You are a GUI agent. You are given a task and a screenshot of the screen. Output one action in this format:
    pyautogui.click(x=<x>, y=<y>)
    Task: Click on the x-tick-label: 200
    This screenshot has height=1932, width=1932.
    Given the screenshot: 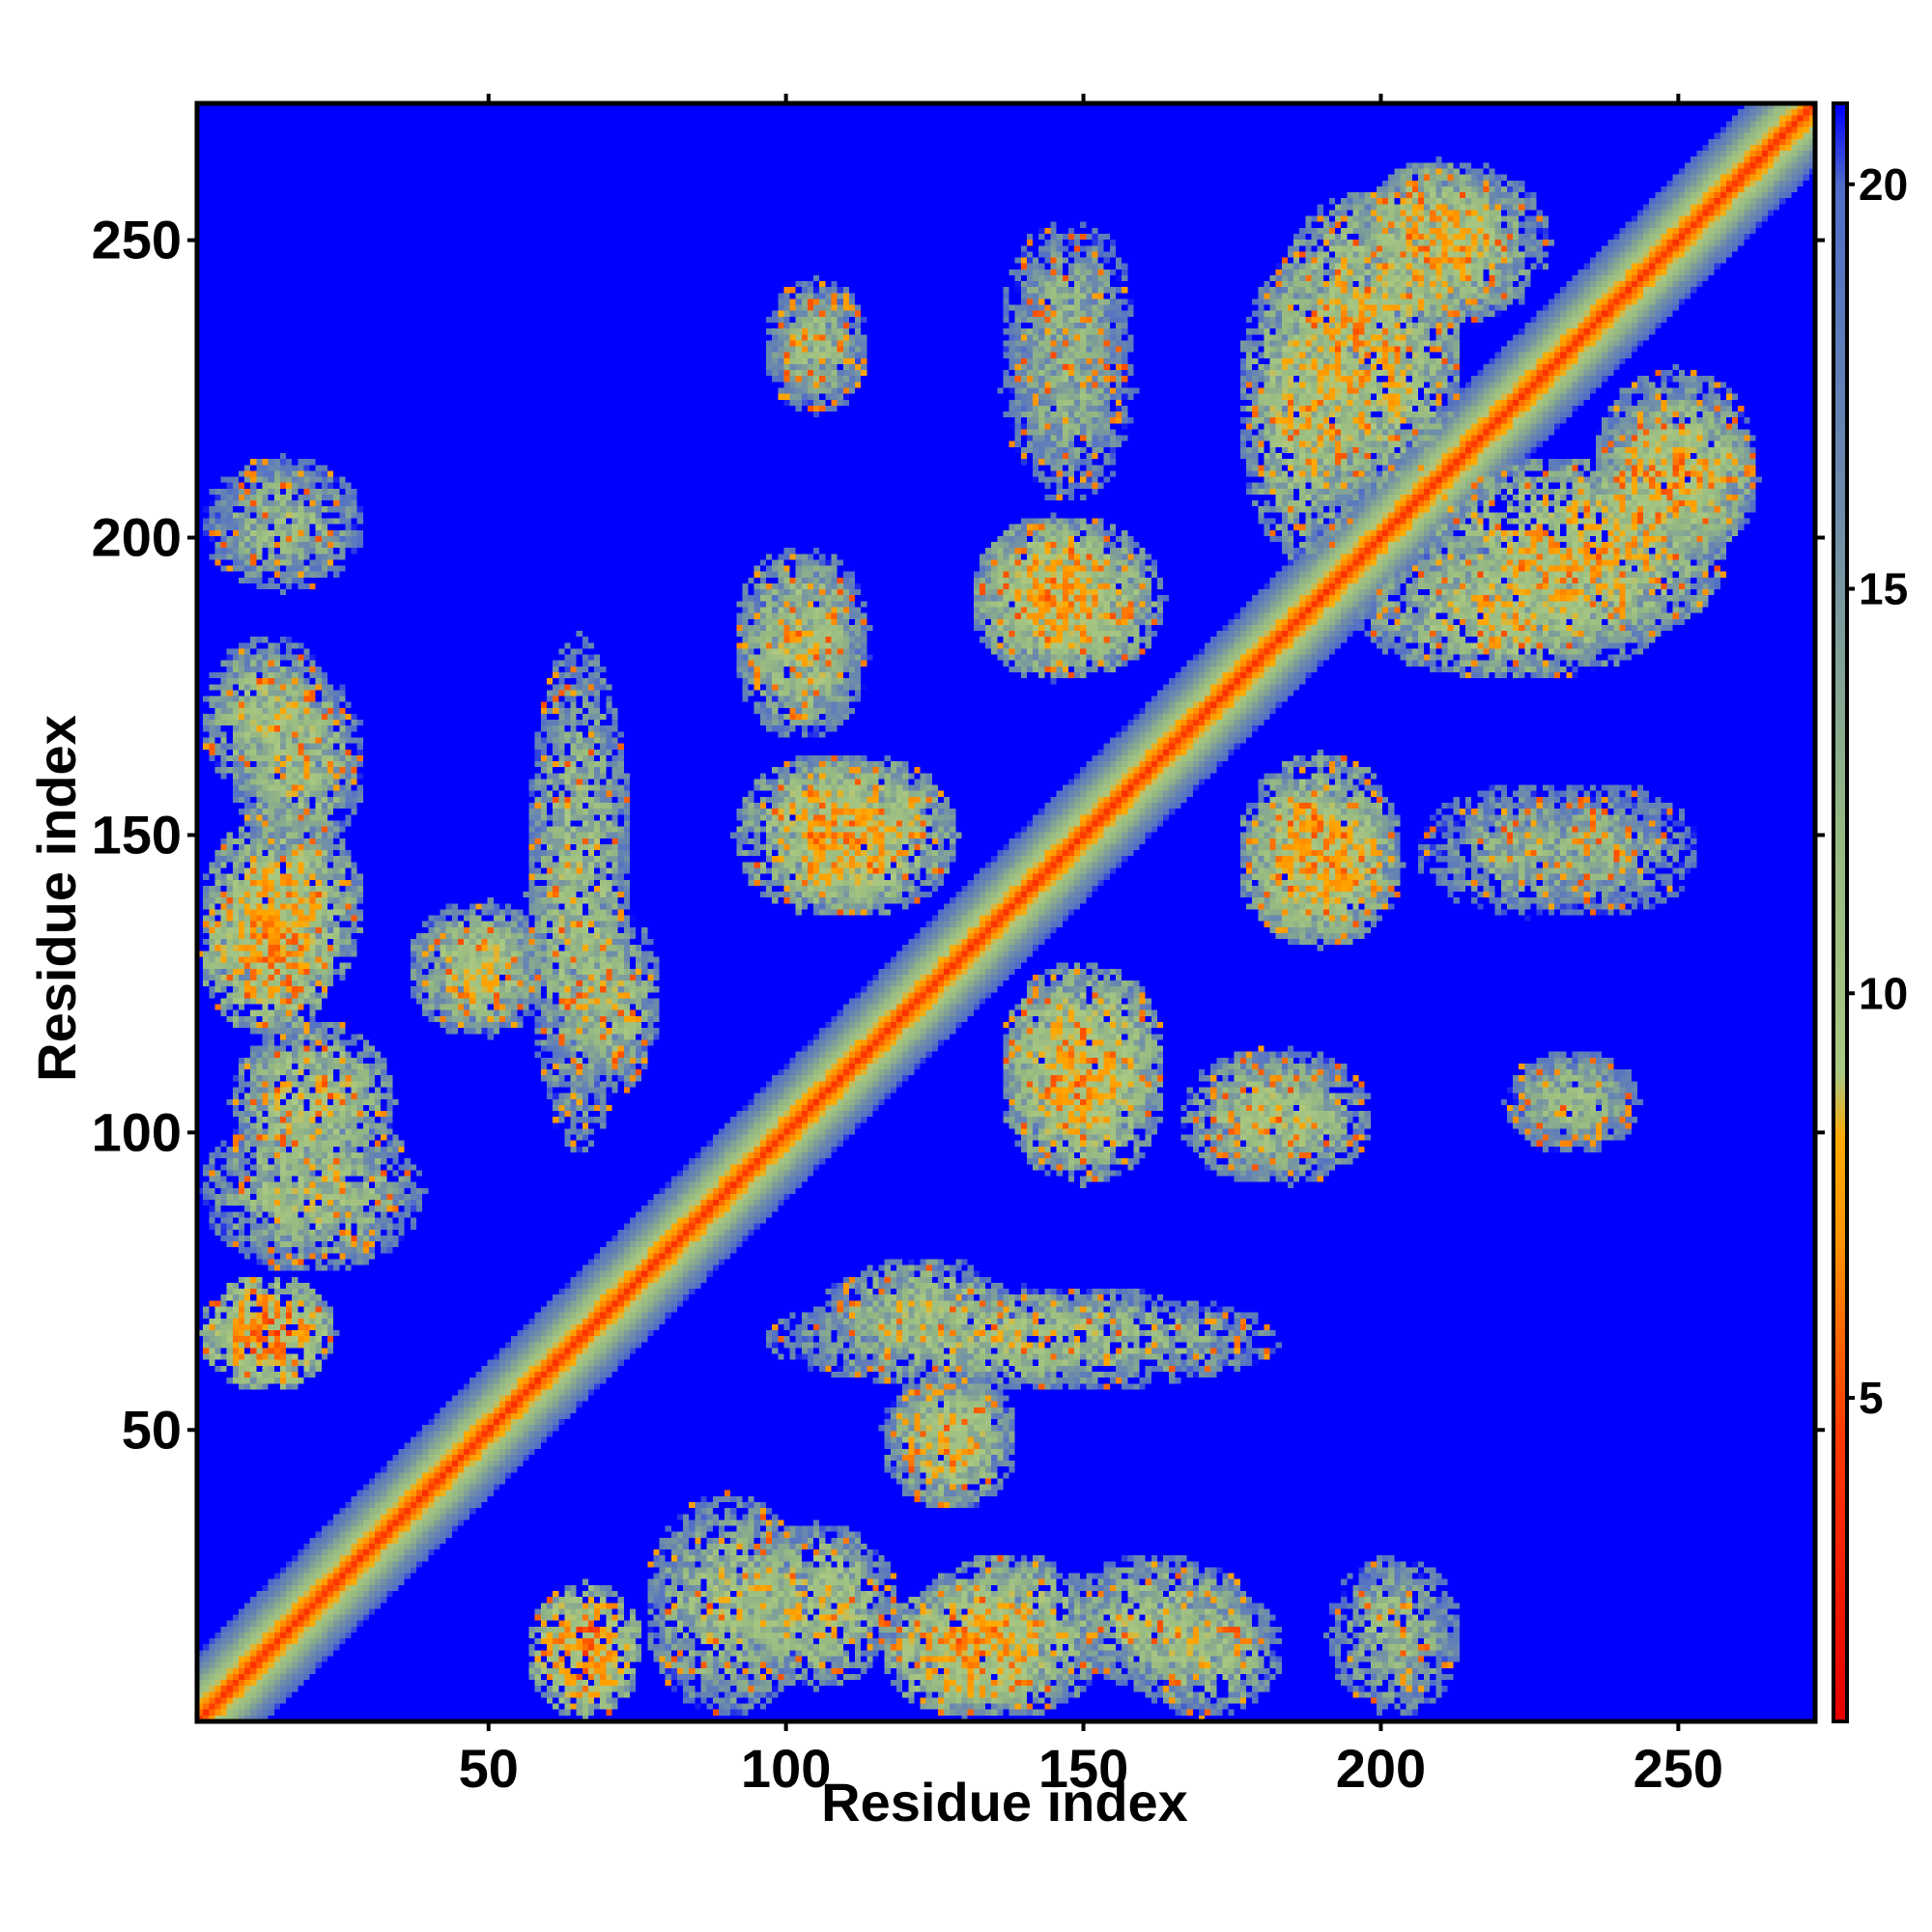 What is the action you would take?
    pyautogui.click(x=1381, y=1768)
    